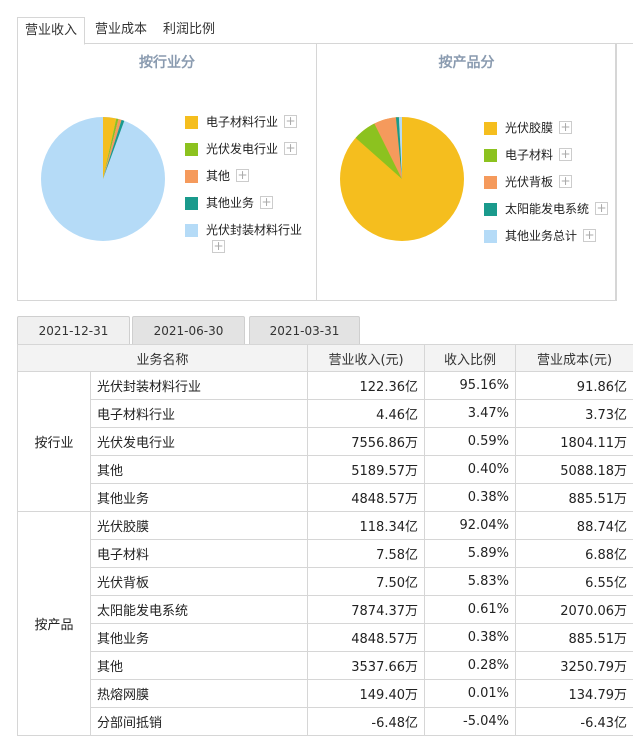 The height and width of the screenshot is (736, 633). Describe the element at coordinates (325, 610) in the screenshot. I see `table-row: 太阳能发电系统 7874.37万 0.61% 2070.06万` at that location.